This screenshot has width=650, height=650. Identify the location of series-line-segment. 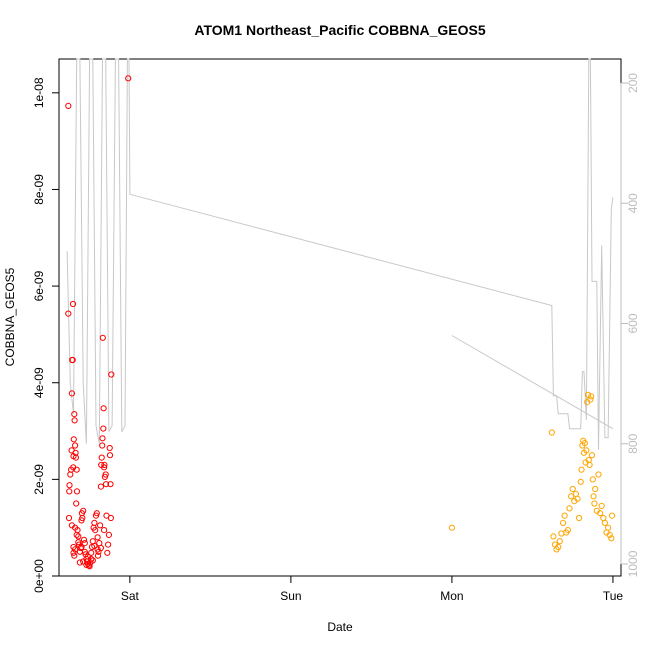
(532, 382).